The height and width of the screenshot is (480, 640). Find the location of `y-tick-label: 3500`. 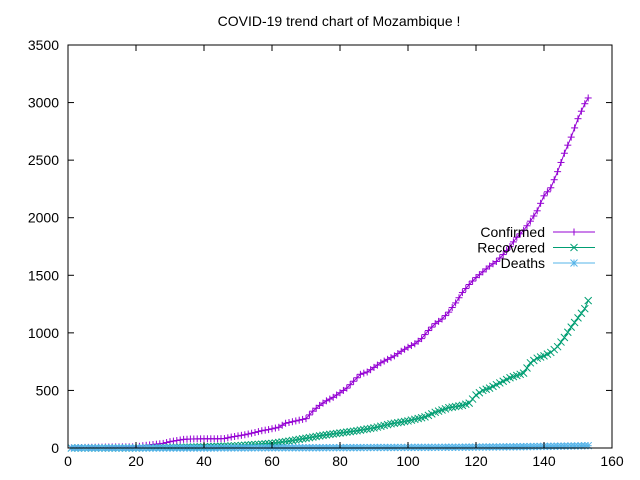

y-tick-label: 3500 is located at coordinates (43, 45).